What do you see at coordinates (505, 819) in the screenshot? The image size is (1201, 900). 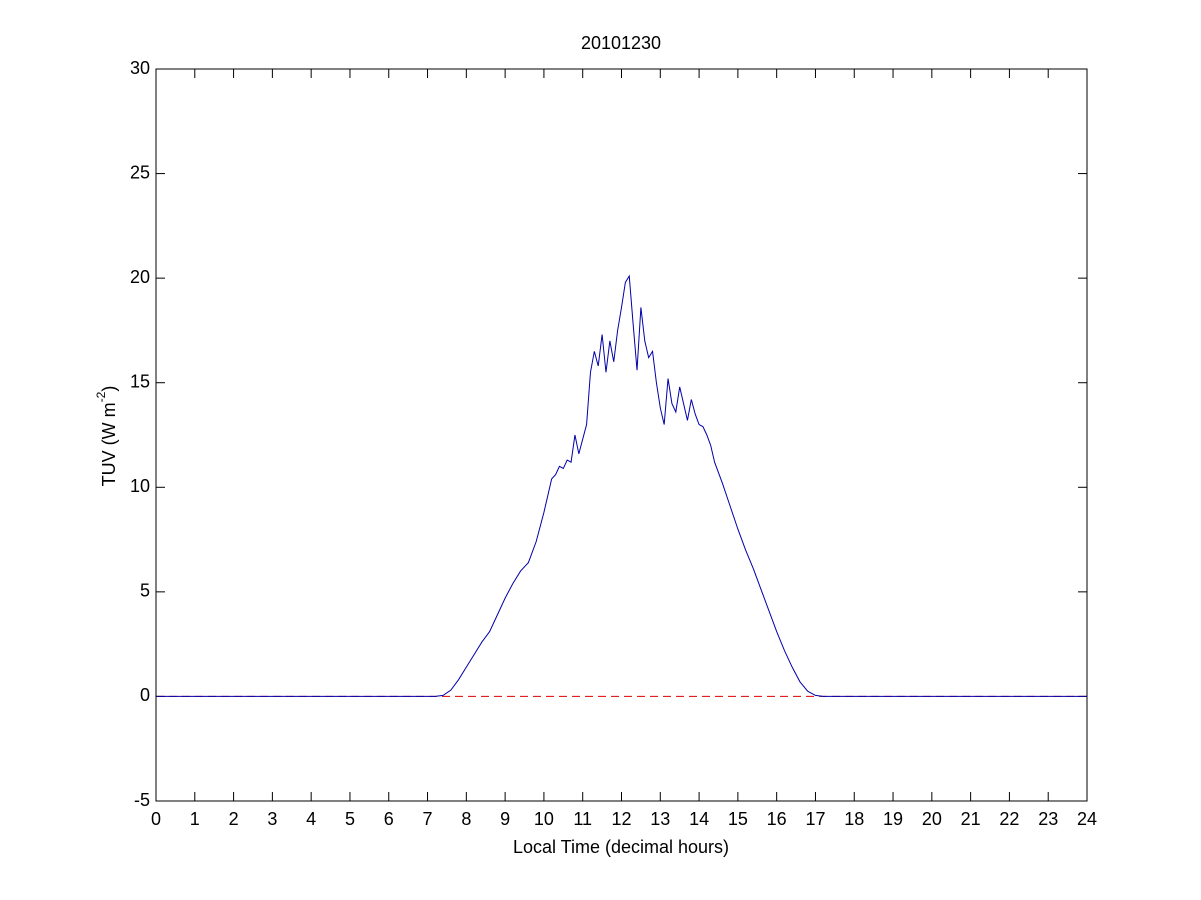 I see `x-tick-label: 9` at bounding box center [505, 819].